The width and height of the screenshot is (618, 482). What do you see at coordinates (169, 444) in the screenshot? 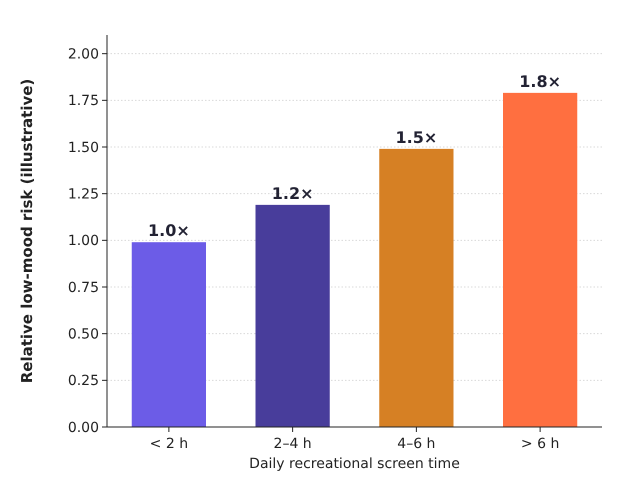
I see `x-tick-label: < 2 h` at bounding box center [169, 444].